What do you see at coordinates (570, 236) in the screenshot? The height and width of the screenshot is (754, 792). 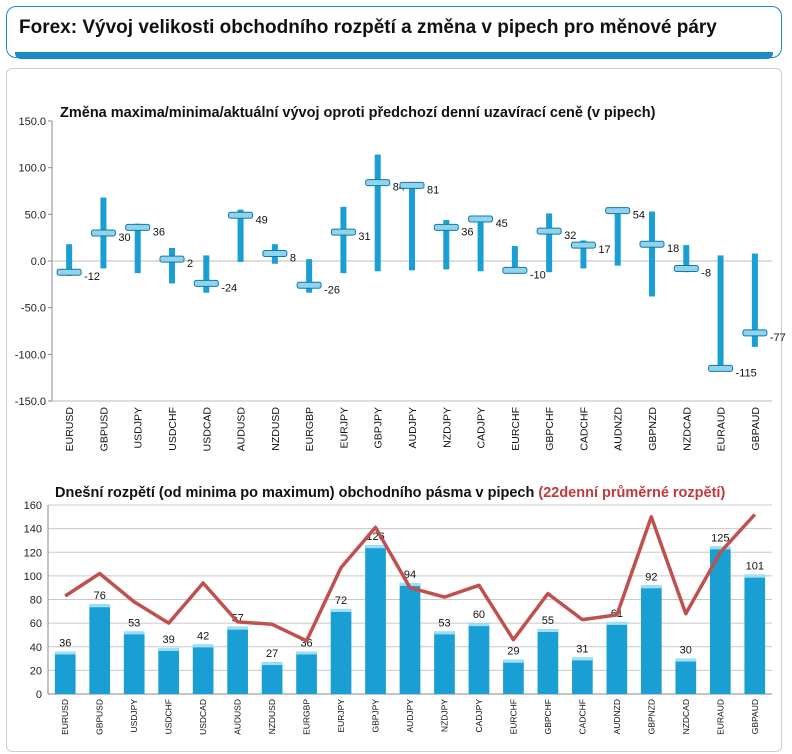 I see `chart1-data-label: 32` at bounding box center [570, 236].